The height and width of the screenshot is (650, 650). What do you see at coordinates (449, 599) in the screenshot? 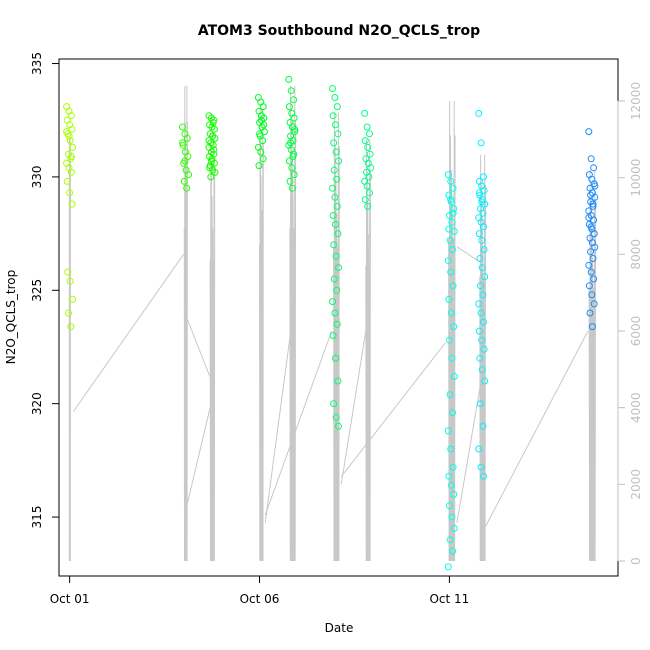
I see `x-tick-label: Oct 11` at bounding box center [449, 599].